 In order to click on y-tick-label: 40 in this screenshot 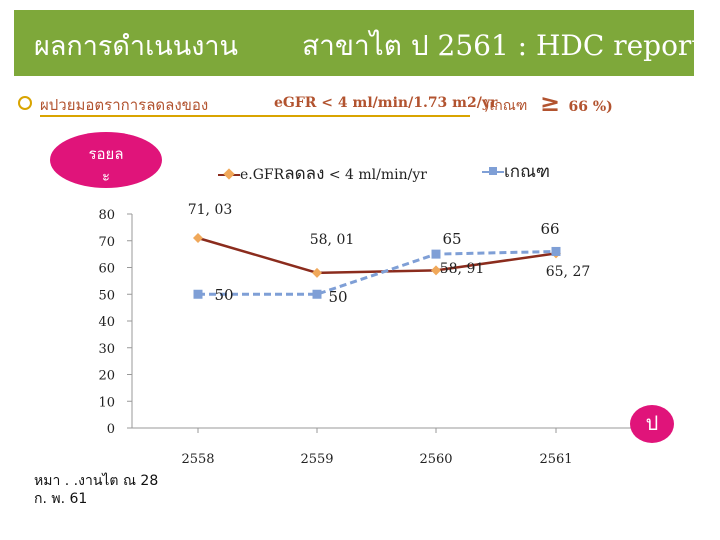, I will do `click(106, 322)`.